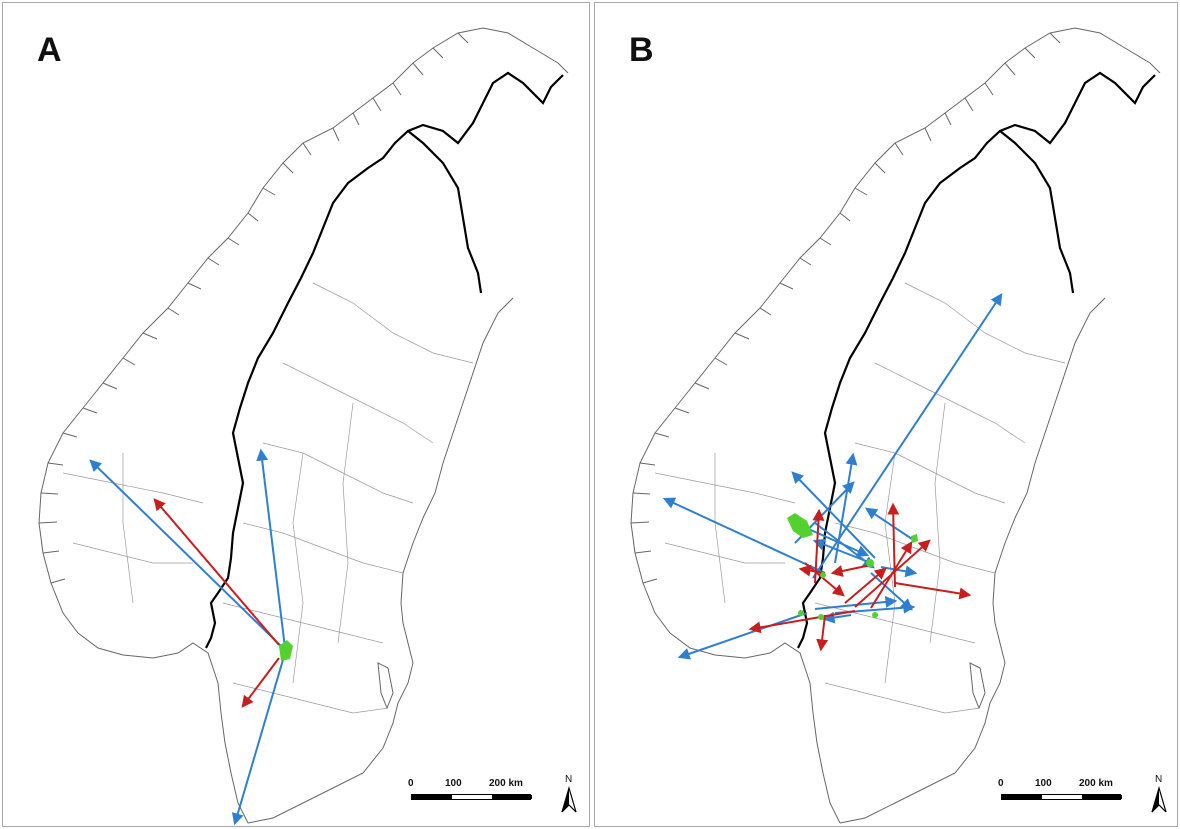 The image size is (1180, 829). I want to click on arrow-blue-south, so click(258, 739).